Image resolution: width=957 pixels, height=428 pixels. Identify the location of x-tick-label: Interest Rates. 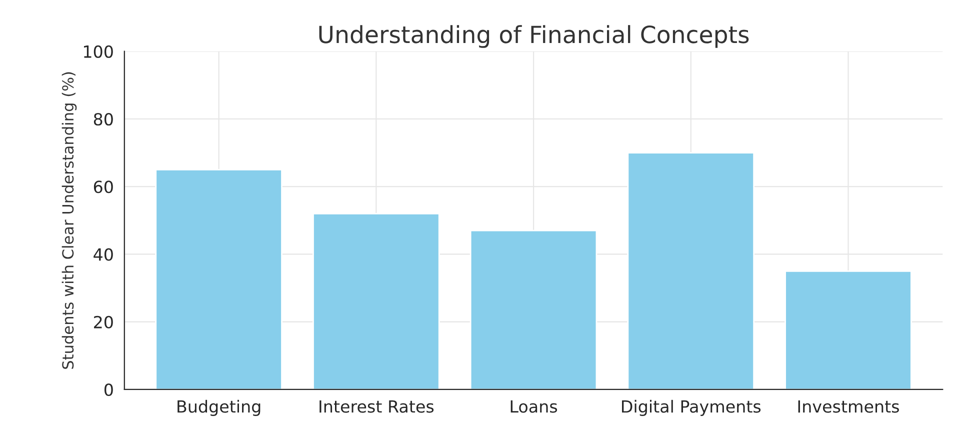
(377, 406).